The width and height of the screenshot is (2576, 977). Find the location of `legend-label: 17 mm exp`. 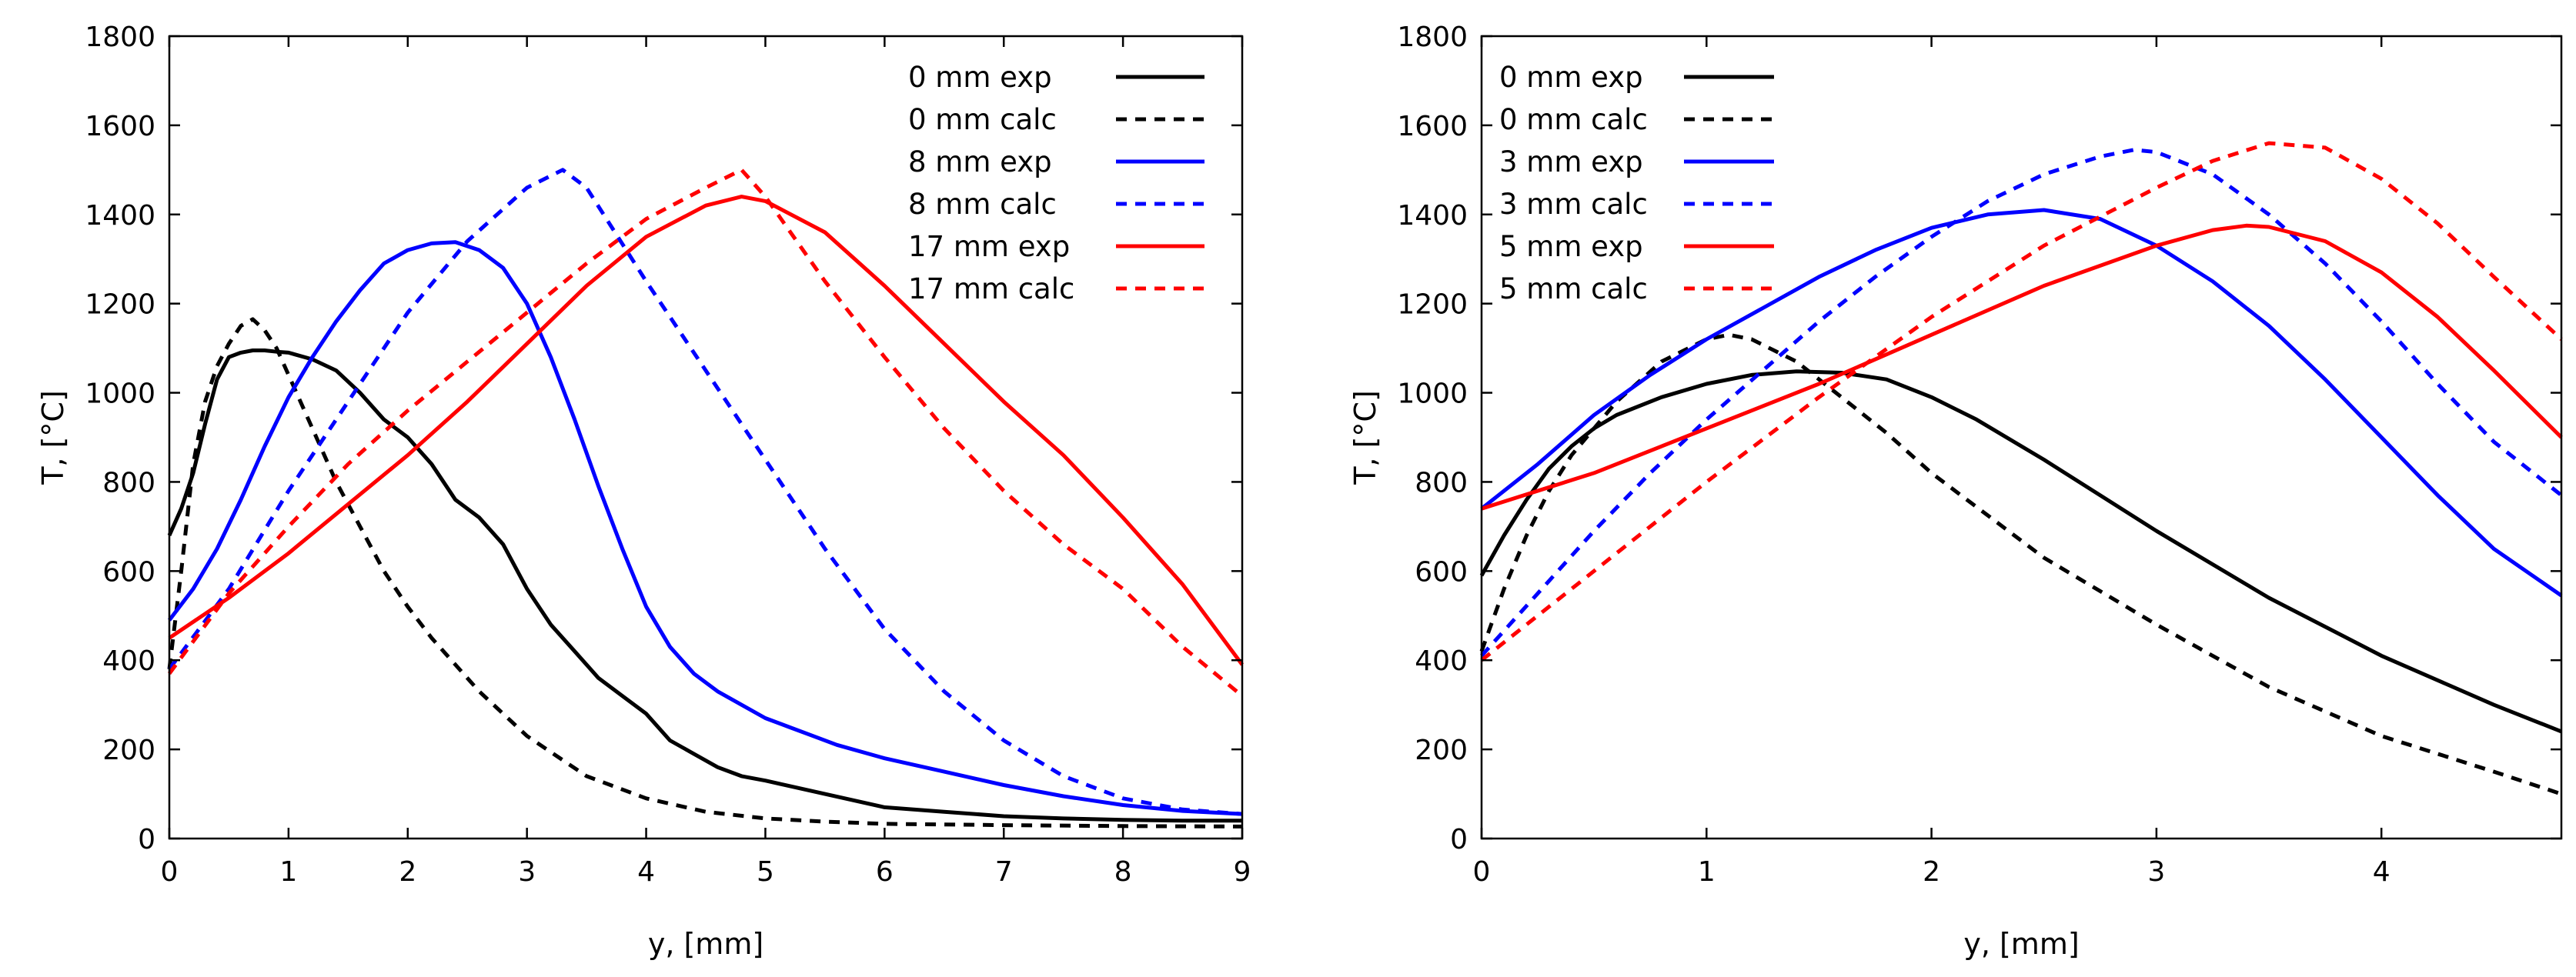

legend-label: 17 mm exp is located at coordinates (989, 247).